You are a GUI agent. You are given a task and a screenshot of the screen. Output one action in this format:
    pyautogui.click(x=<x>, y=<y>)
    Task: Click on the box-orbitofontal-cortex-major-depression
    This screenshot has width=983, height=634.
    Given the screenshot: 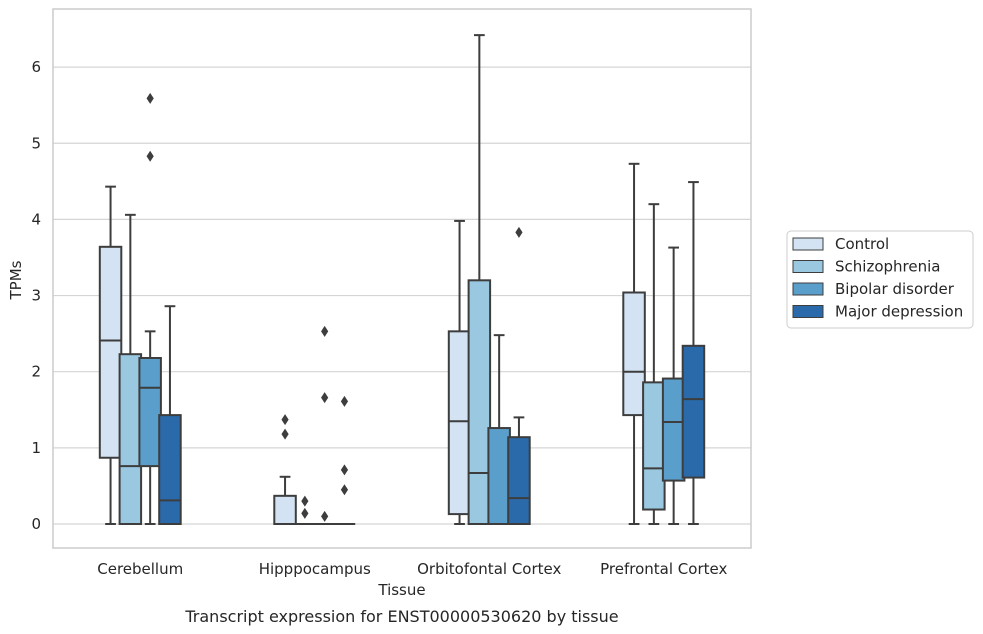 What is the action you would take?
    pyautogui.click(x=519, y=375)
    